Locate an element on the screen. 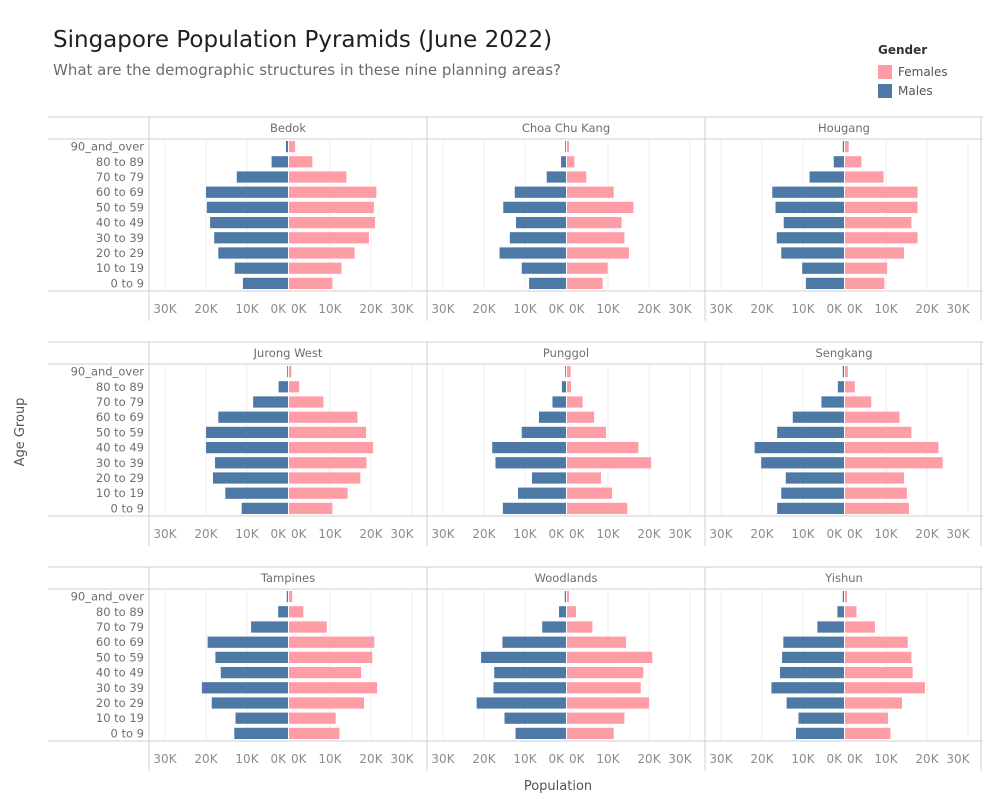 The height and width of the screenshot is (799, 999). age-group-label: 20 to 29 is located at coordinates (120, 253).